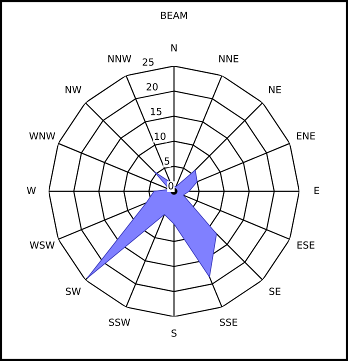  Describe the element at coordinates (174, 48) in the screenshot. I see `spoke-label: N` at that location.